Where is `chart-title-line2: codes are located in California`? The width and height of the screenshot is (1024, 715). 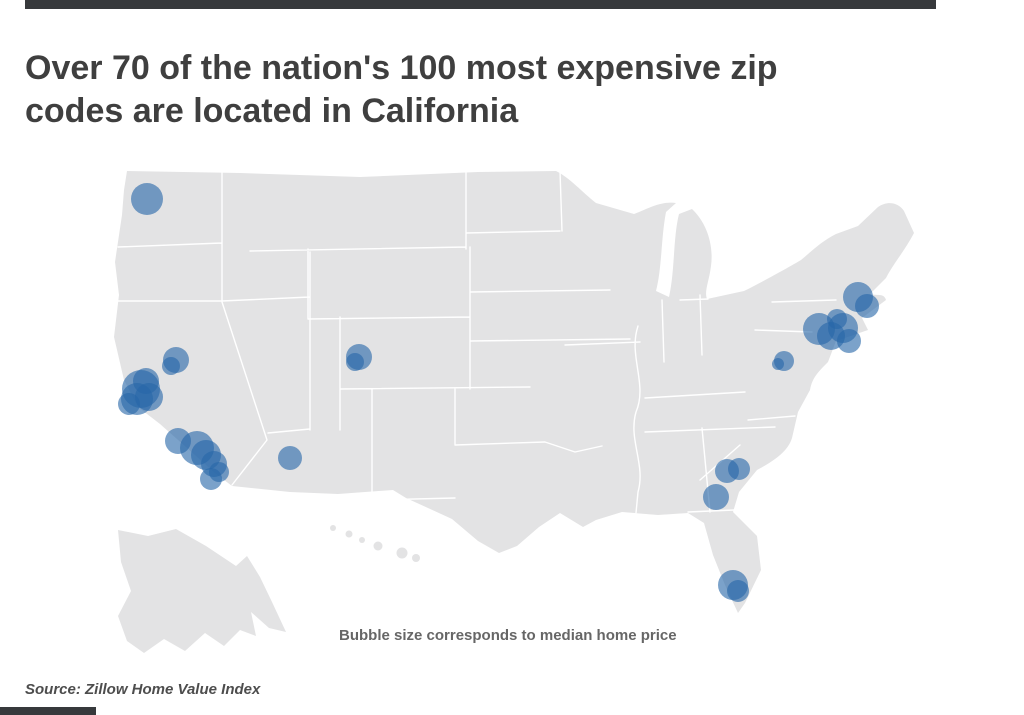 chart-title-line2: codes are located in California is located at coordinates (272, 110).